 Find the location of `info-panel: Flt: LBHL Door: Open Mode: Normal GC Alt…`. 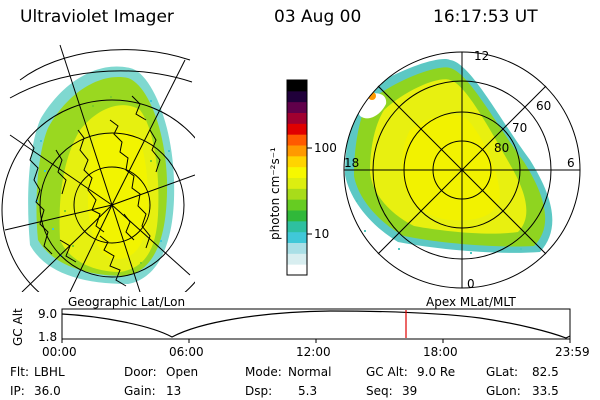

info-panel: Flt: LBHL Door: Open Mode: Normal GC Alt… is located at coordinates (284, 381).